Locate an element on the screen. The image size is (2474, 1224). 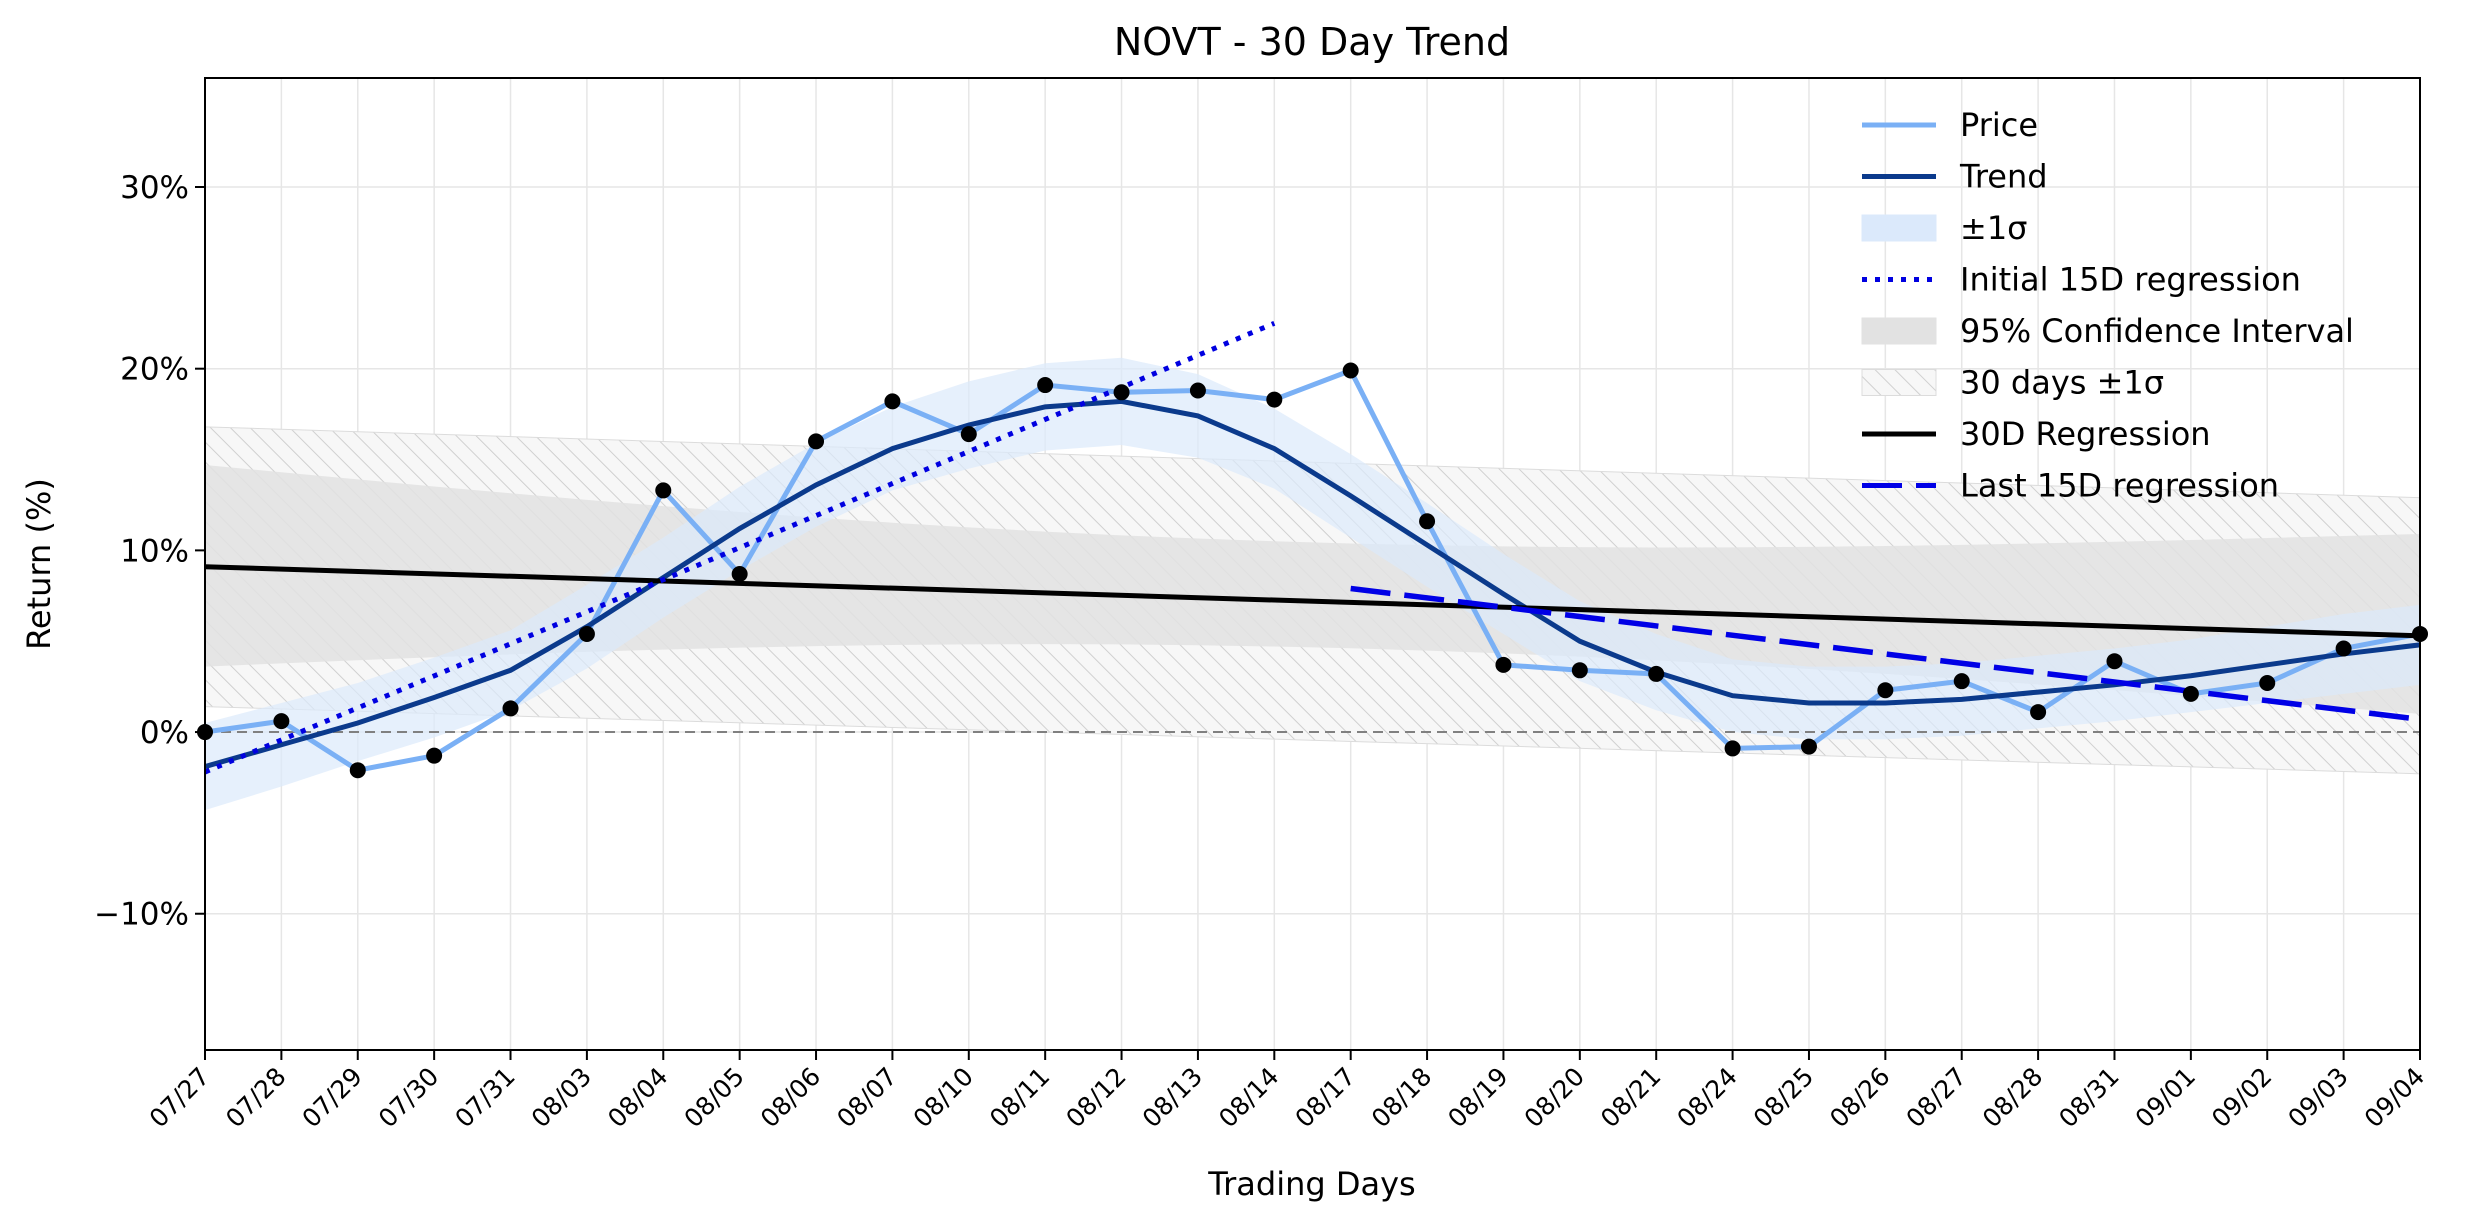
legend-item: Initial 15D regression is located at coordinates (2081, 280).